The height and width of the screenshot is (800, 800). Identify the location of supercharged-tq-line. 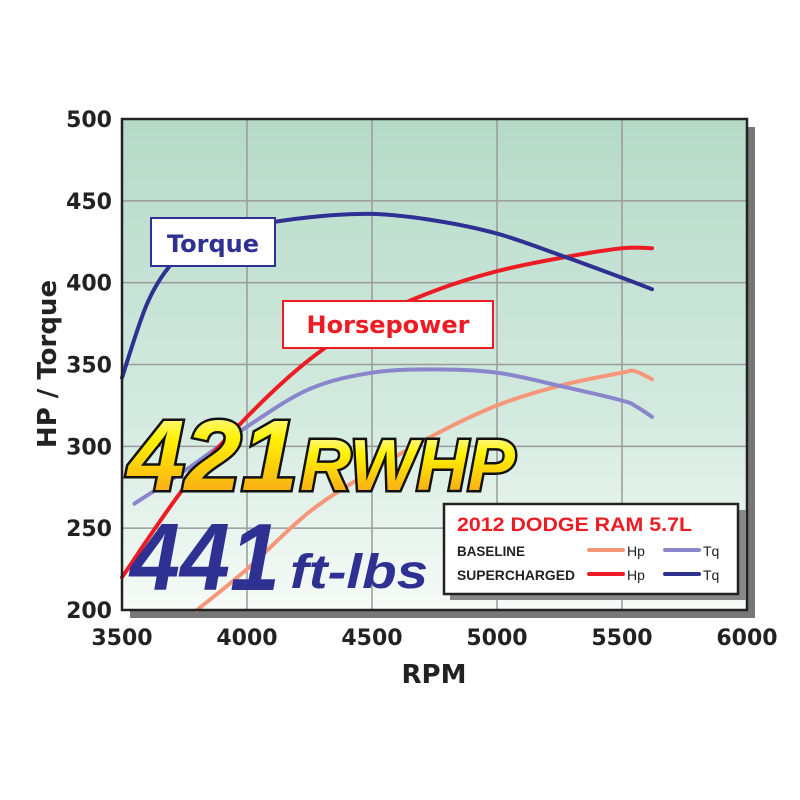
(387, 295).